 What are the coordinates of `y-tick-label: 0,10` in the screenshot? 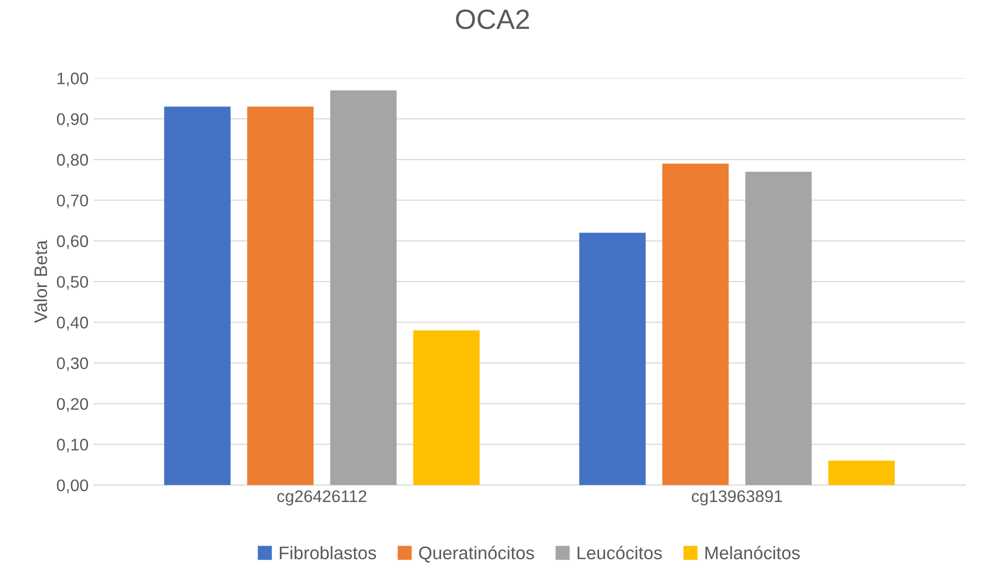 It's located at (72, 445).